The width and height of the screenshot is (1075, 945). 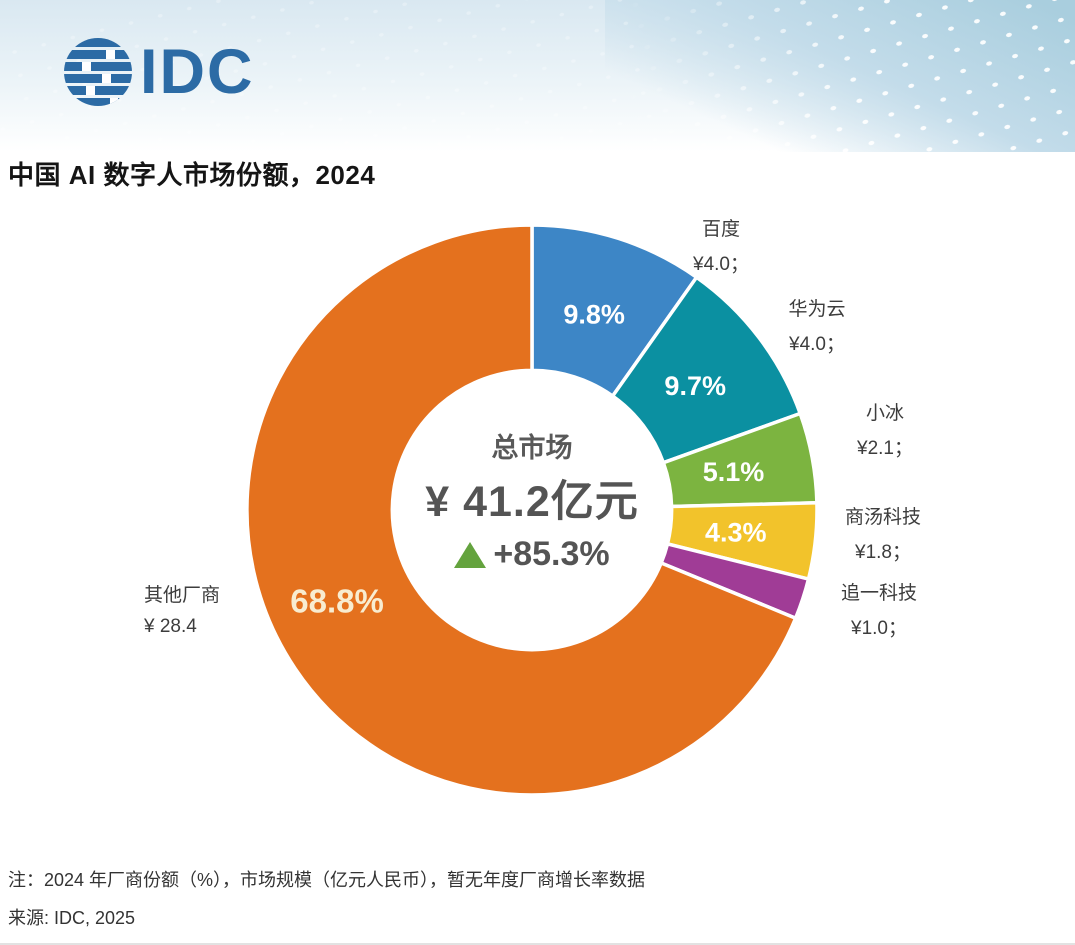 I want to click on vendor-name: 商汤科技, so click(x=882, y=517).